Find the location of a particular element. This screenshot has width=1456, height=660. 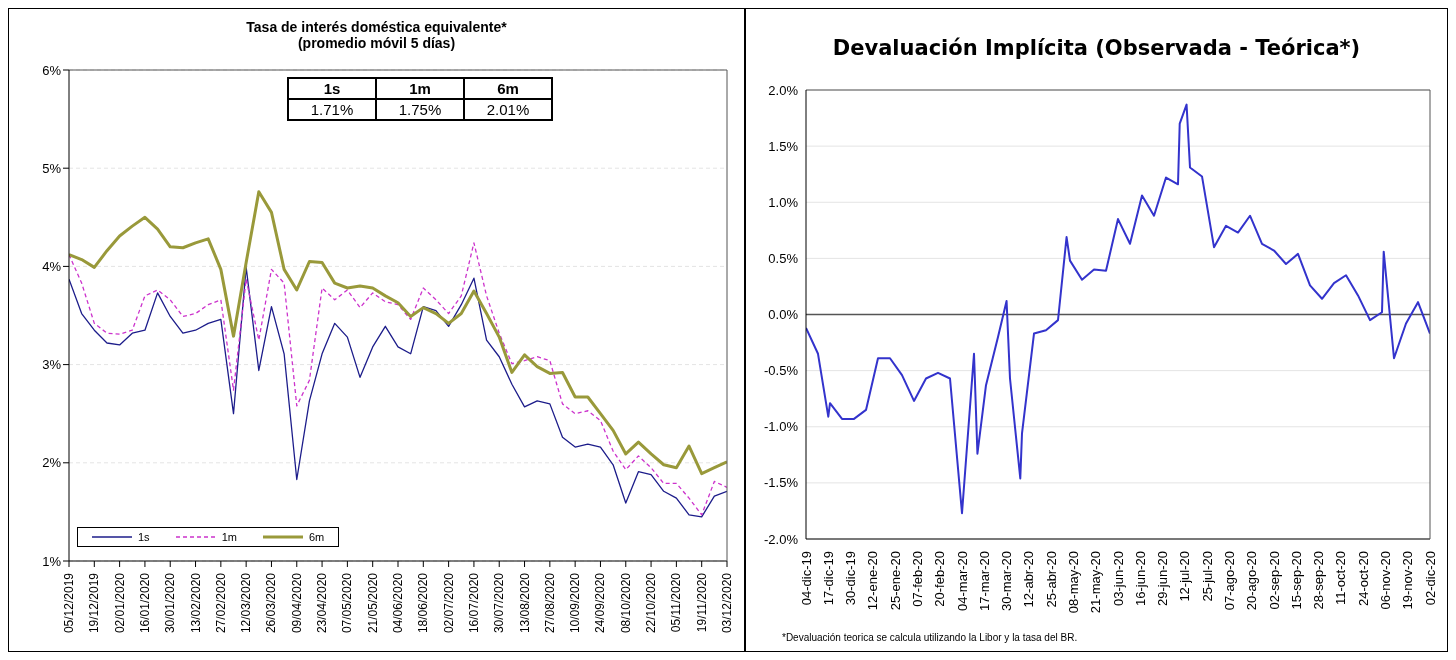

y-tick-label: 0.5% is located at coordinates (783, 258).